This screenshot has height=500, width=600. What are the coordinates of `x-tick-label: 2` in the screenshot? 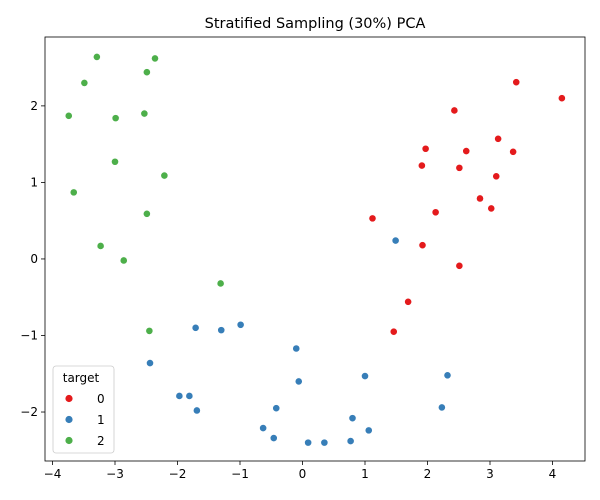 It's located at (428, 474).